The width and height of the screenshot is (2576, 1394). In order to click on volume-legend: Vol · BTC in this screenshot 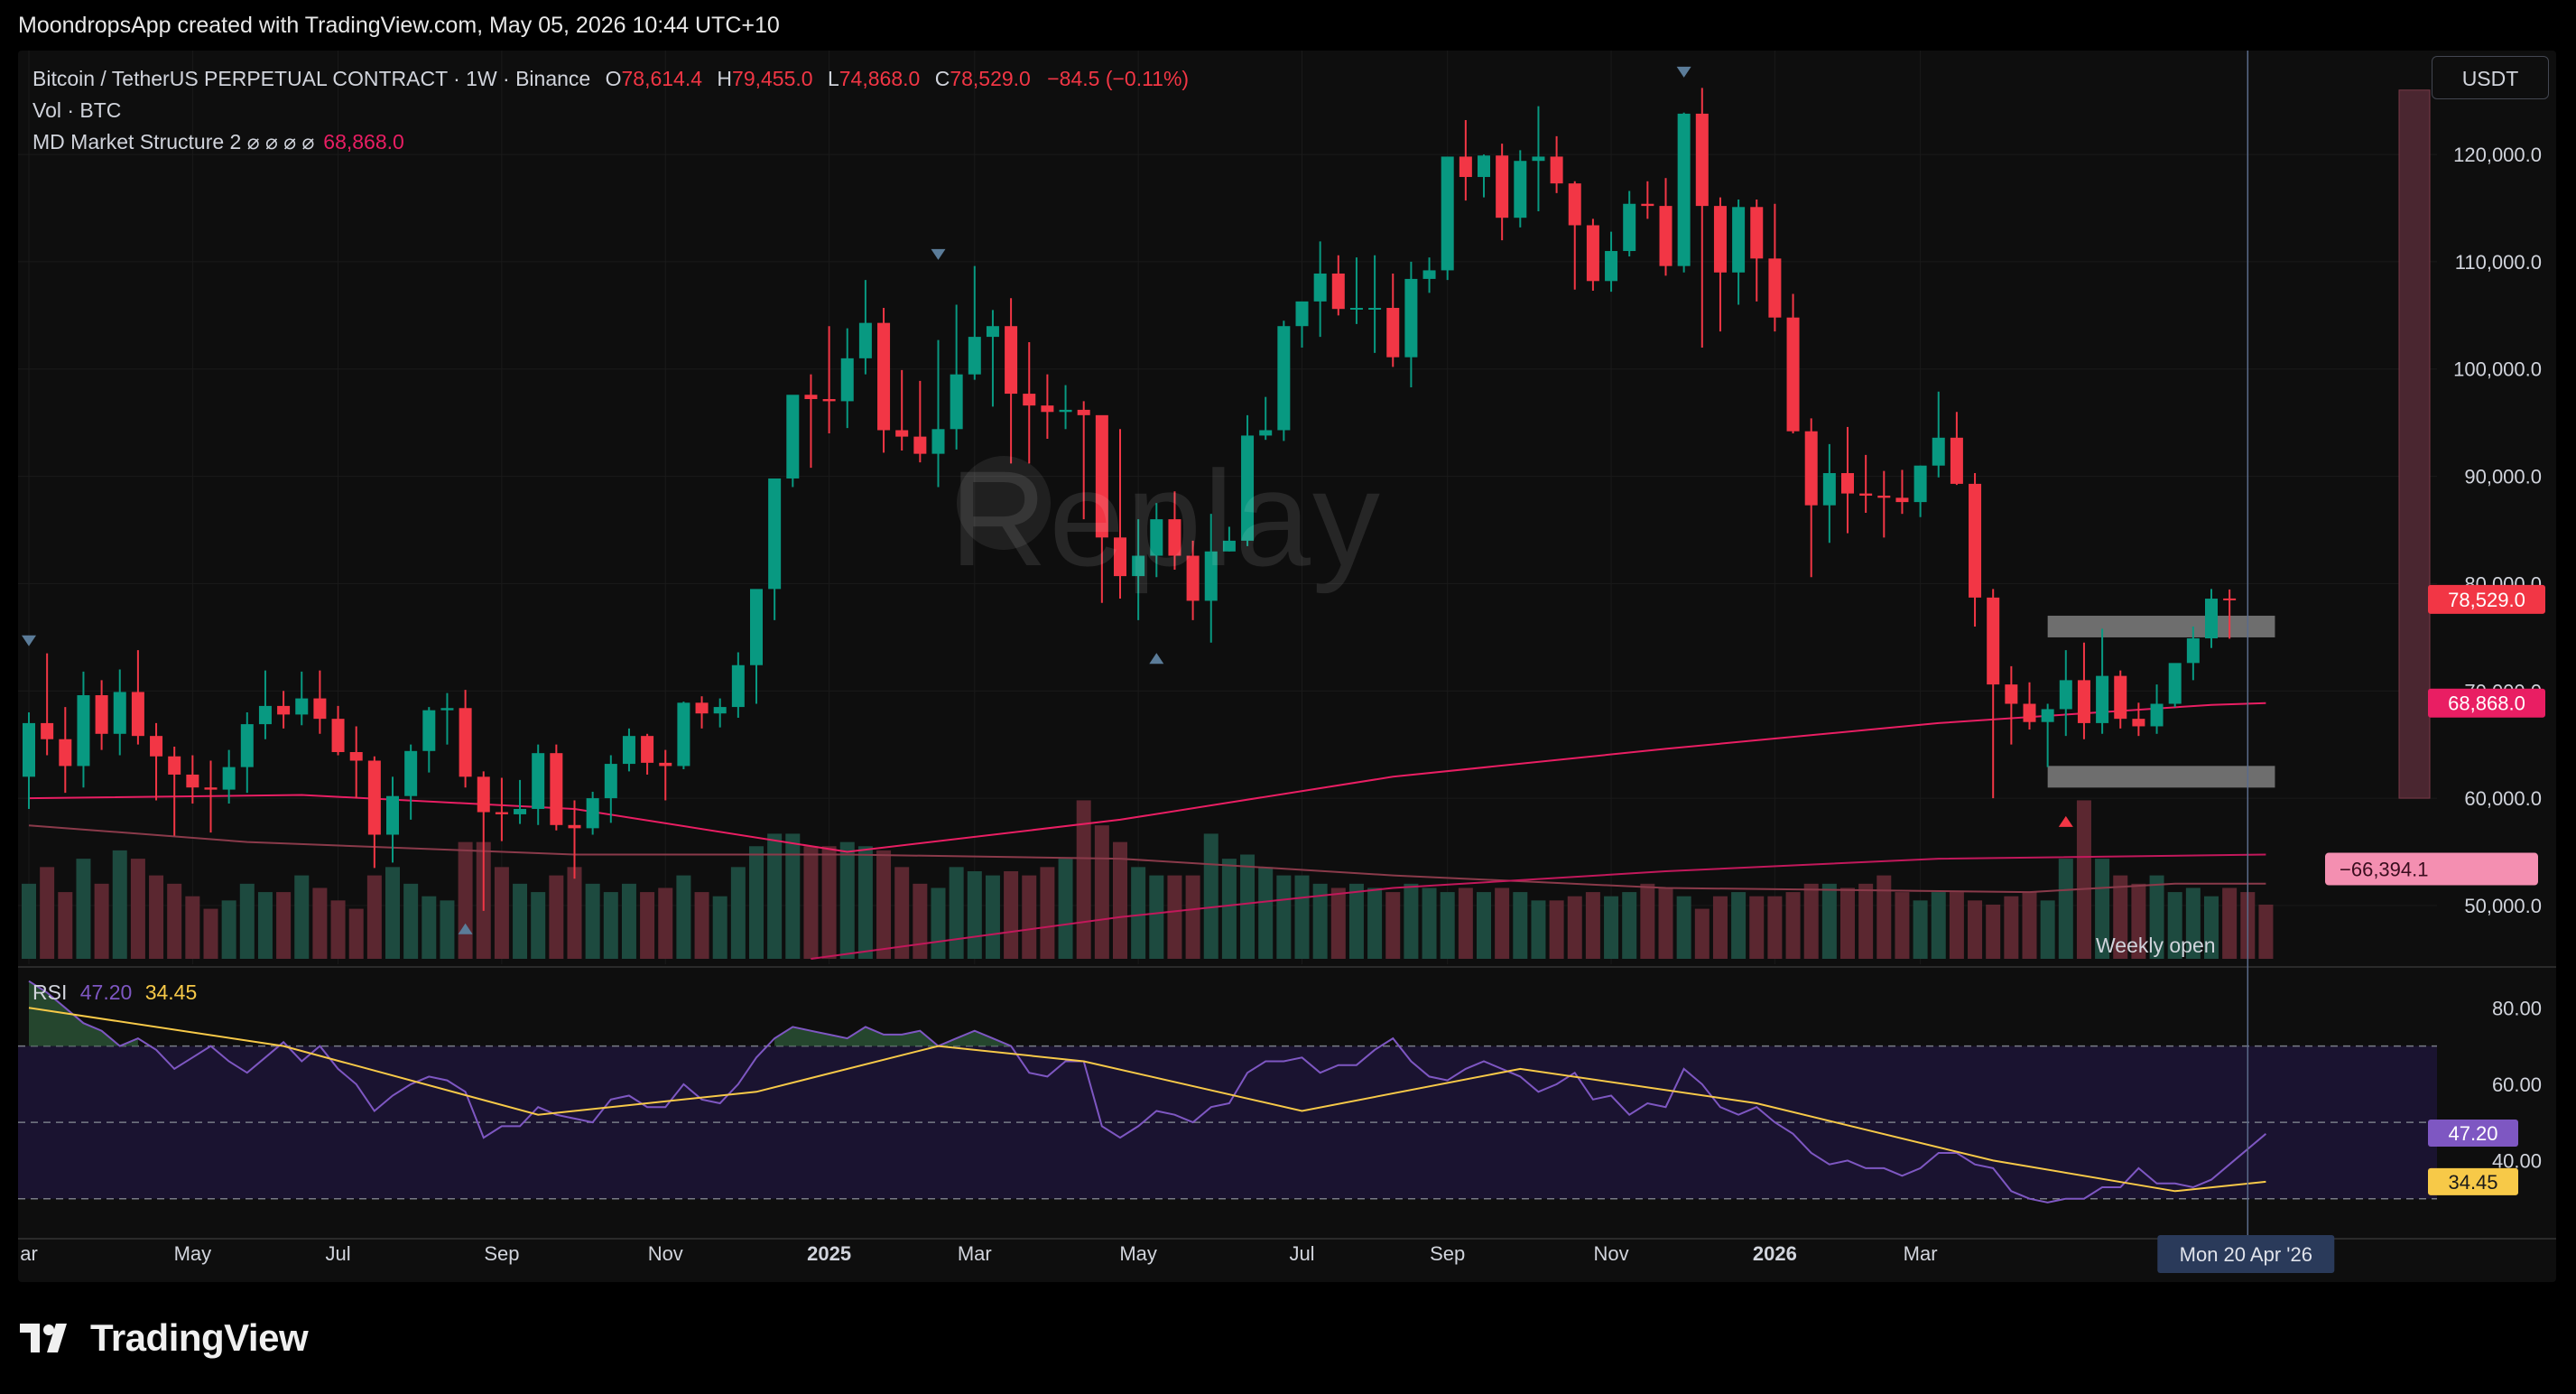, I will do `click(77, 110)`.